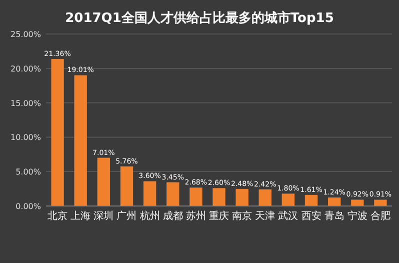  What do you see at coordinates (172, 216) in the screenshot?
I see `x-tick-label: 成都` at bounding box center [172, 216].